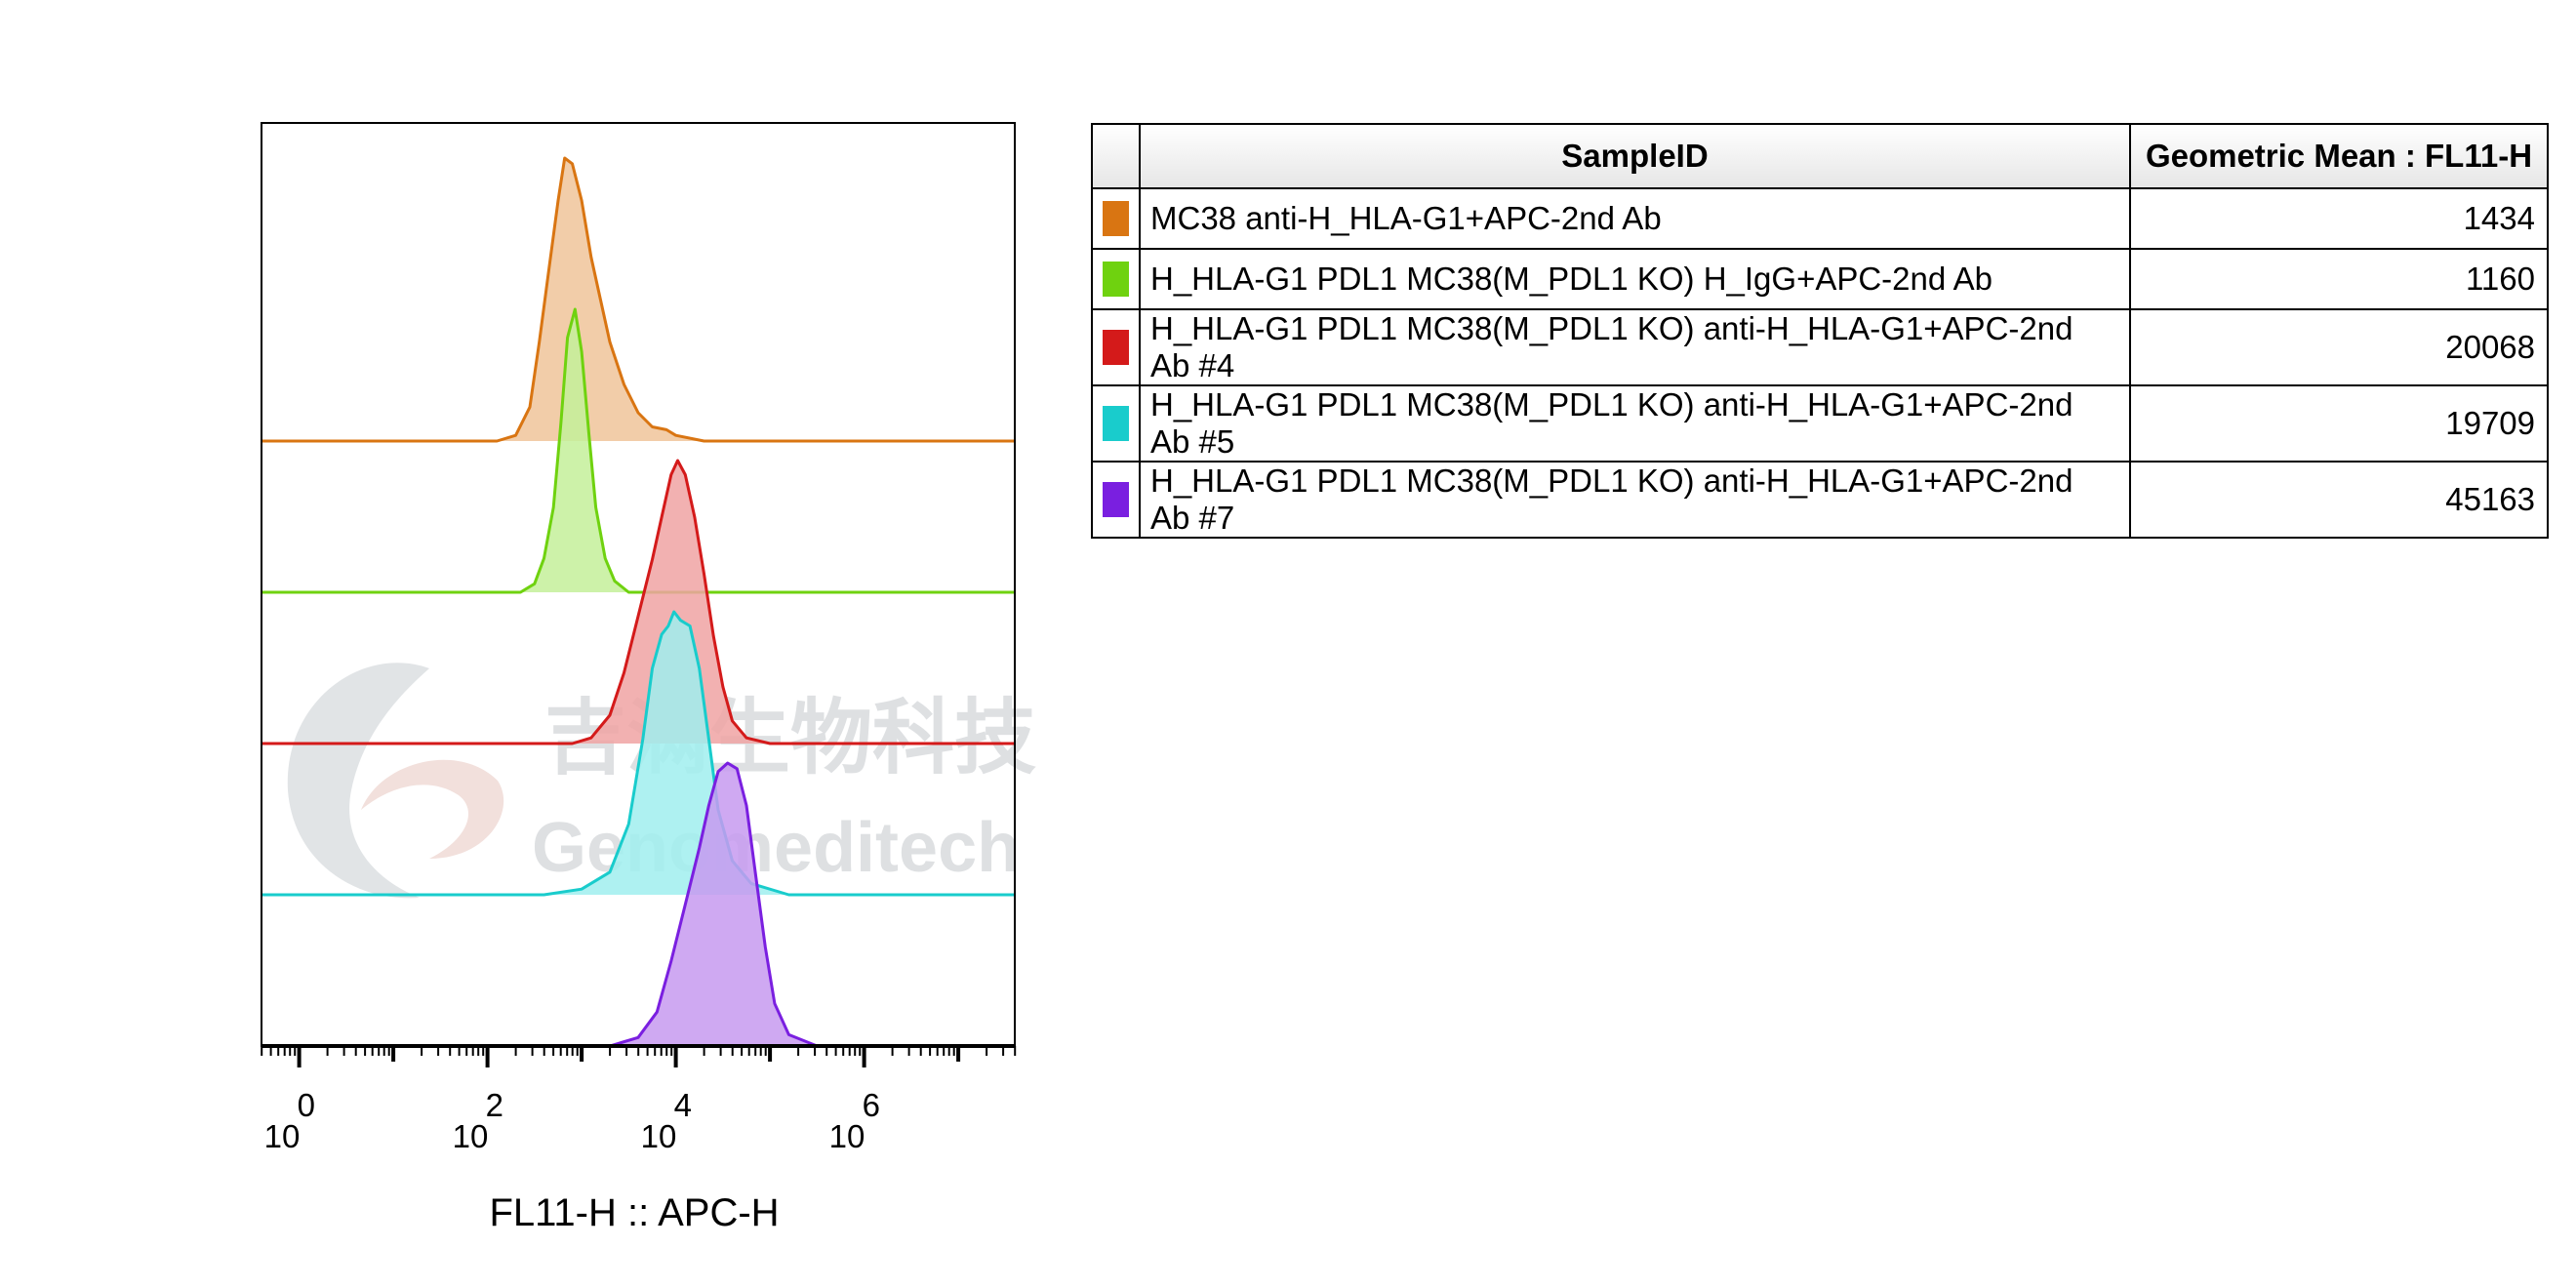 The width and height of the screenshot is (2576, 1288). I want to click on header-sample-id: SampleID, so click(1635, 156).